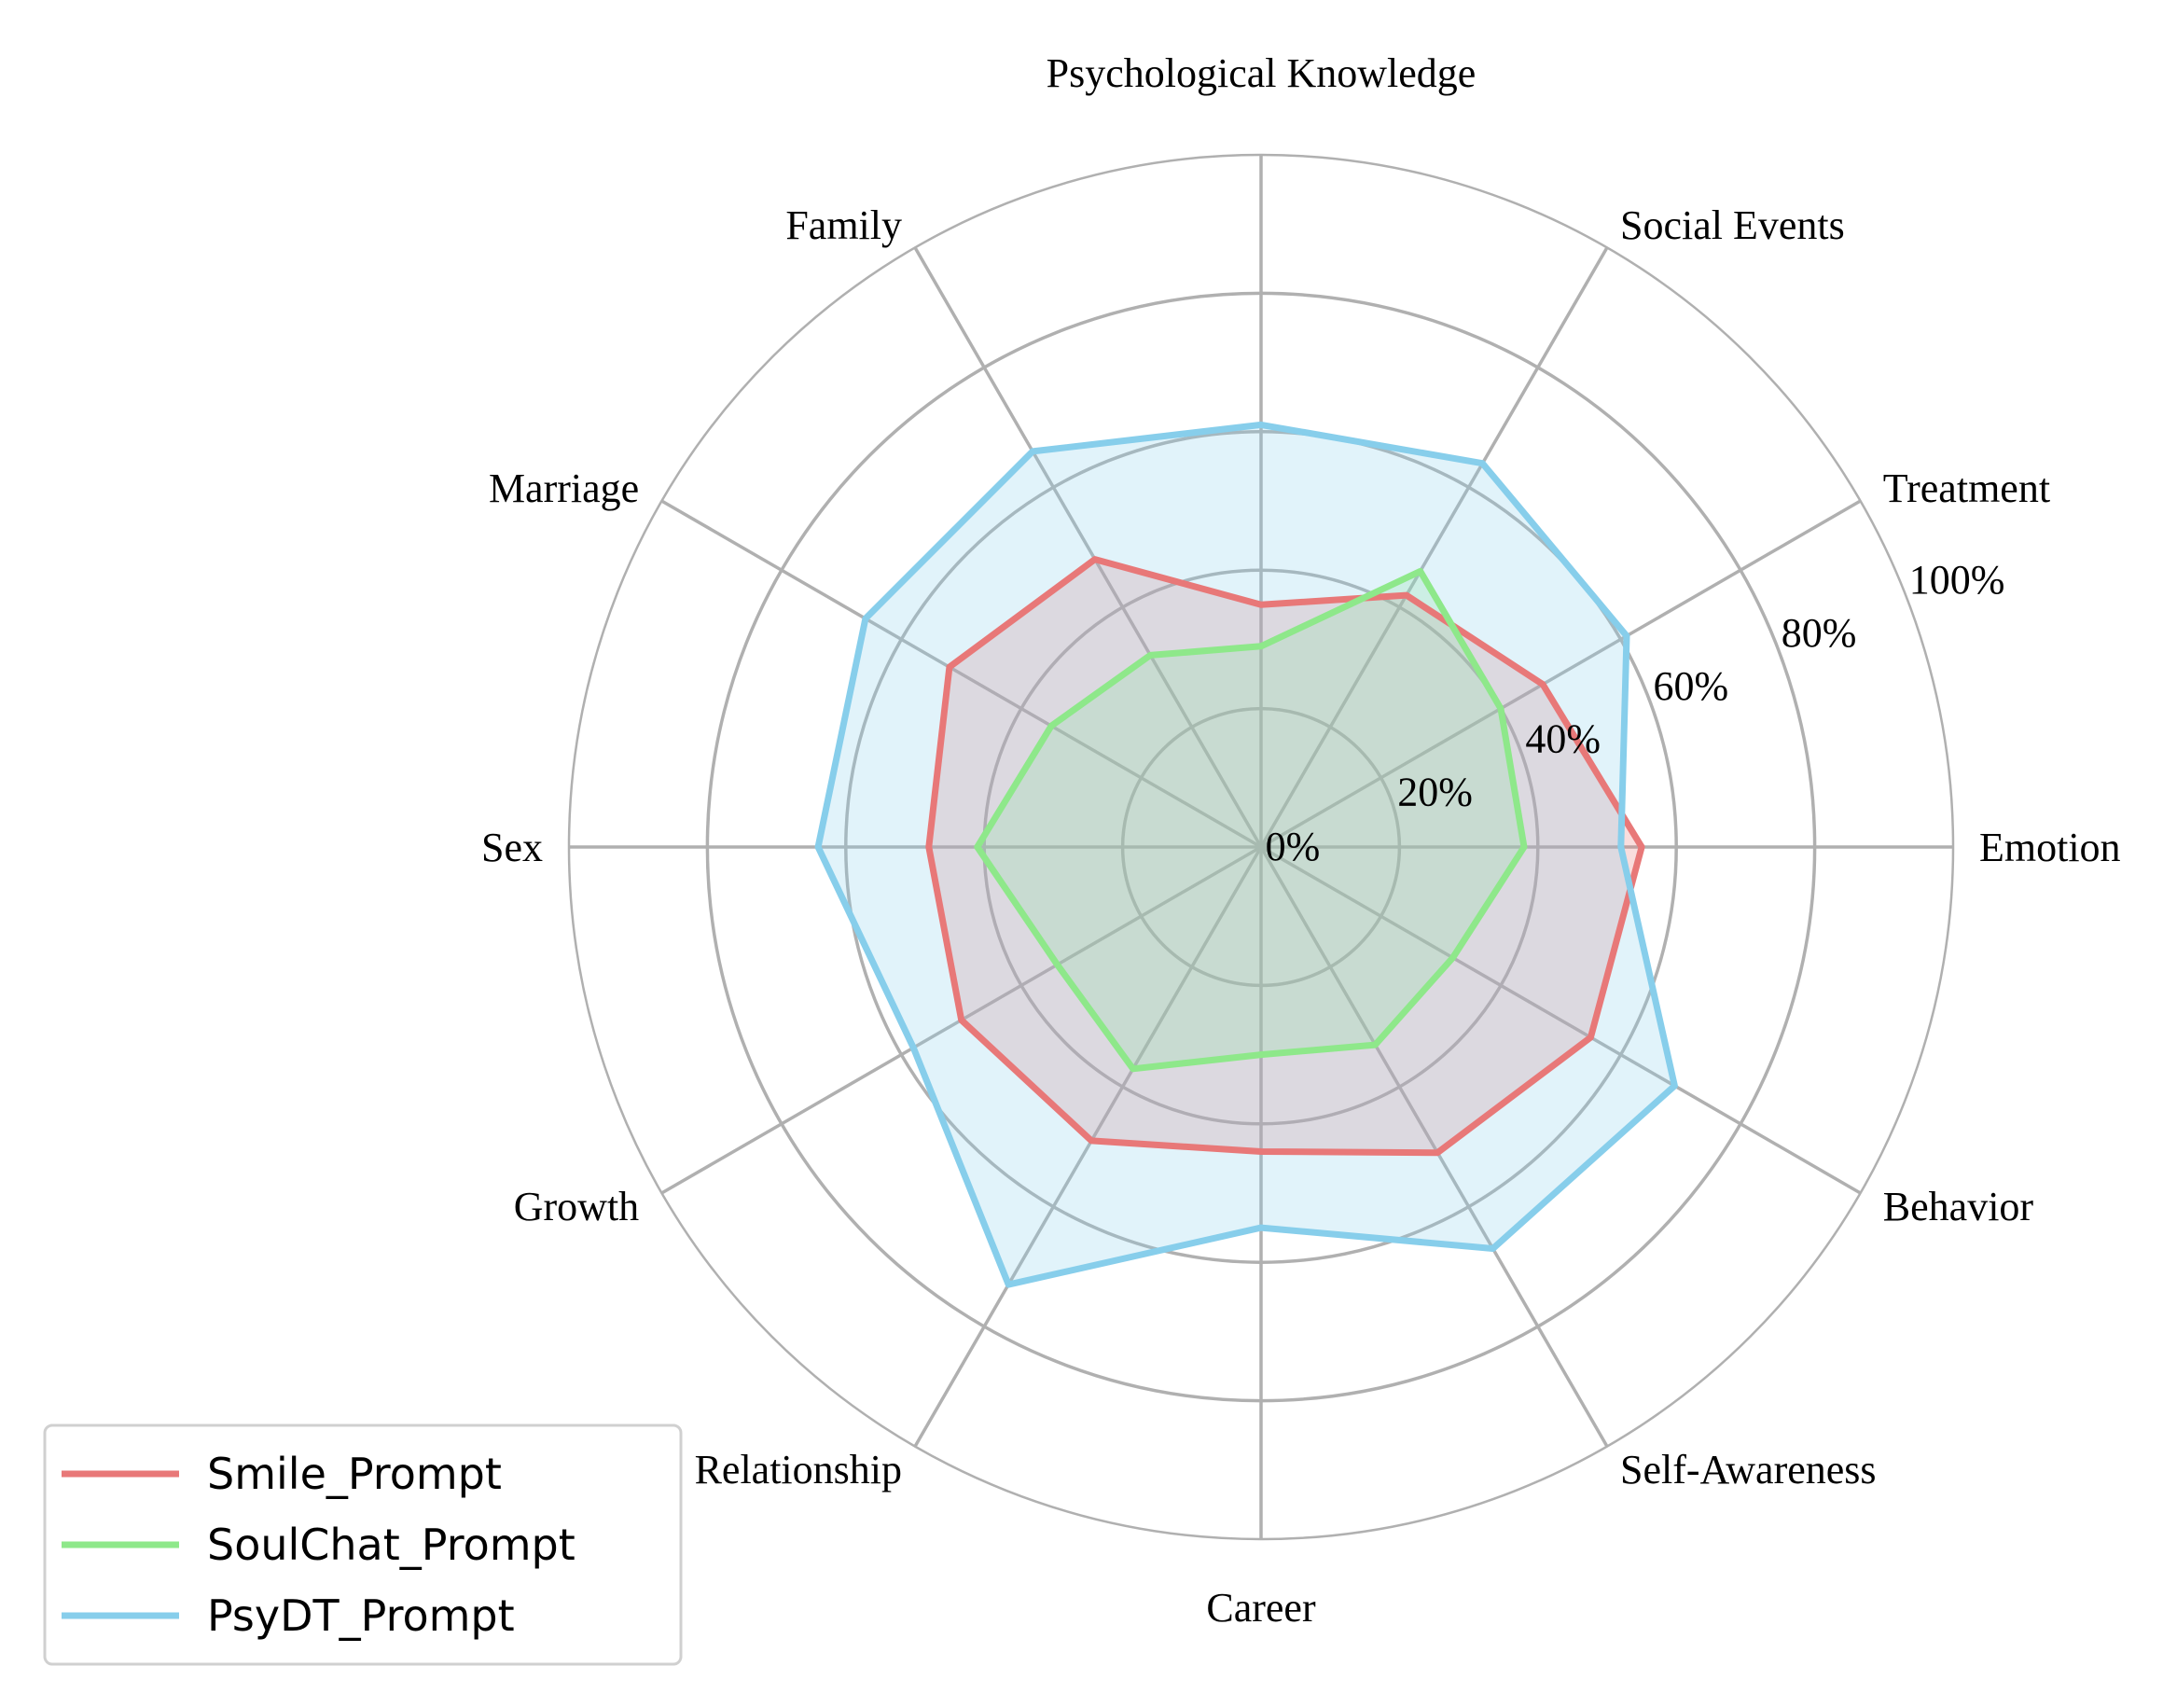 The height and width of the screenshot is (1708, 2163). What do you see at coordinates (1748, 1470) in the screenshot?
I see `category-label-self-awareness: Self-Awareness` at bounding box center [1748, 1470].